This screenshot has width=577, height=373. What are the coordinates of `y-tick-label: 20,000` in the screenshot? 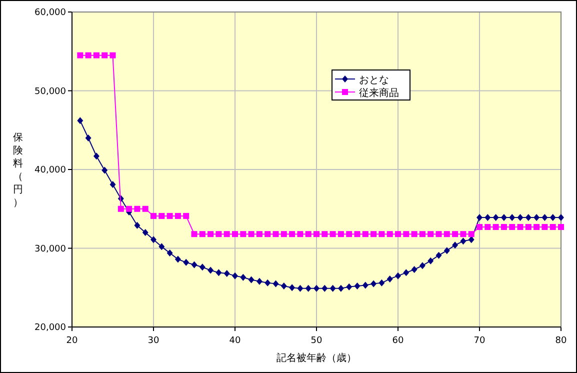 It's located at (50, 328).